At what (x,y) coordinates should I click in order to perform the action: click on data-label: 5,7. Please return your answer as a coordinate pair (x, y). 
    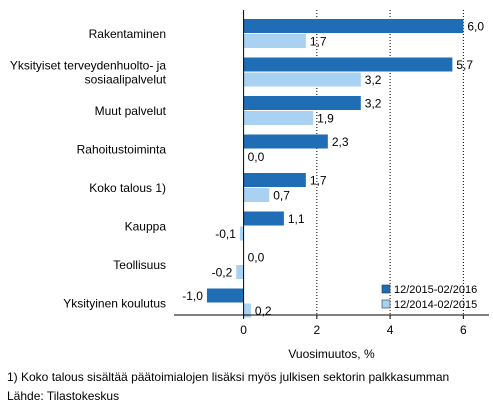
    Looking at the image, I should click on (464, 65).